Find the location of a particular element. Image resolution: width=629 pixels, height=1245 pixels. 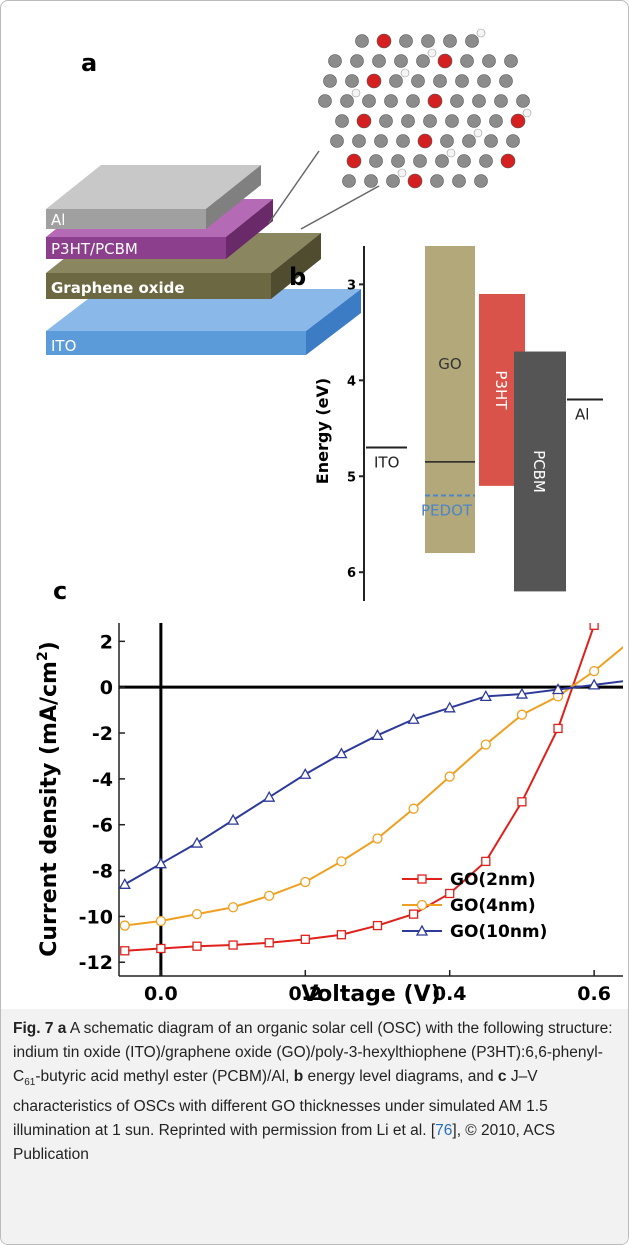

layer-side is located at coordinates (333, 322).